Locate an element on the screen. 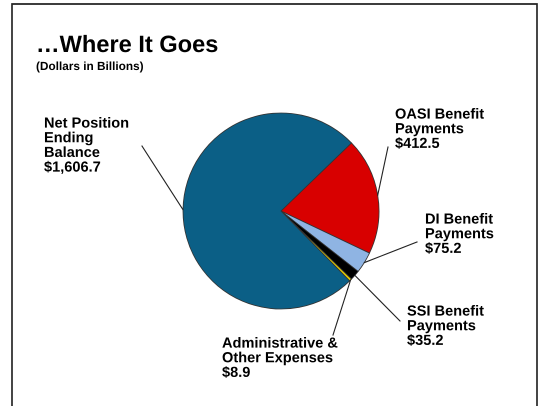 The width and height of the screenshot is (550, 406). chart-title: …Where It Goes is located at coordinates (128, 43).